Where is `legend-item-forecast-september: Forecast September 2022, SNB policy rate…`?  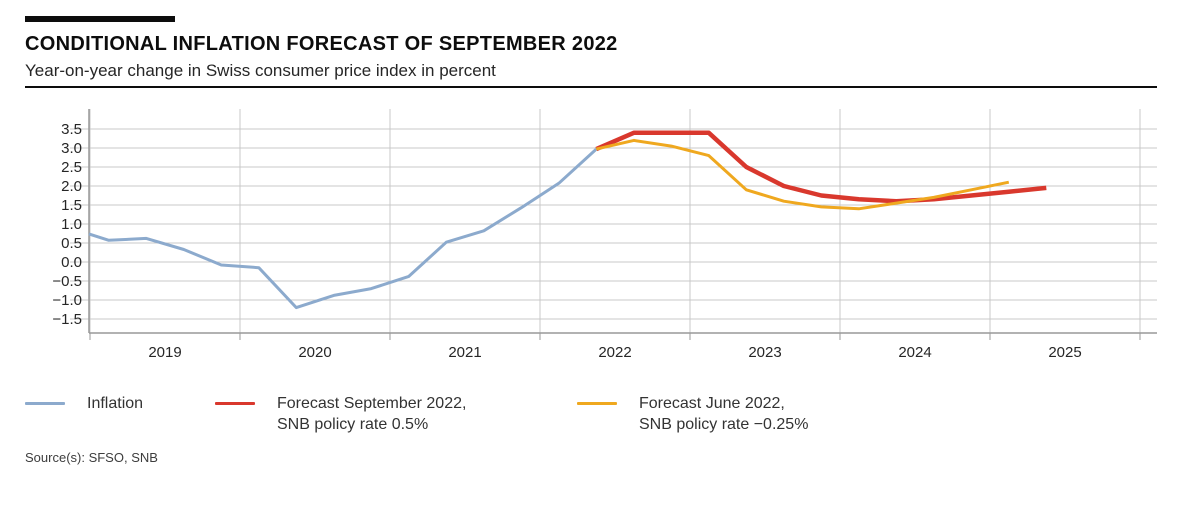 legend-item-forecast-september: Forecast September 2022, SNB policy rate… is located at coordinates (340, 414).